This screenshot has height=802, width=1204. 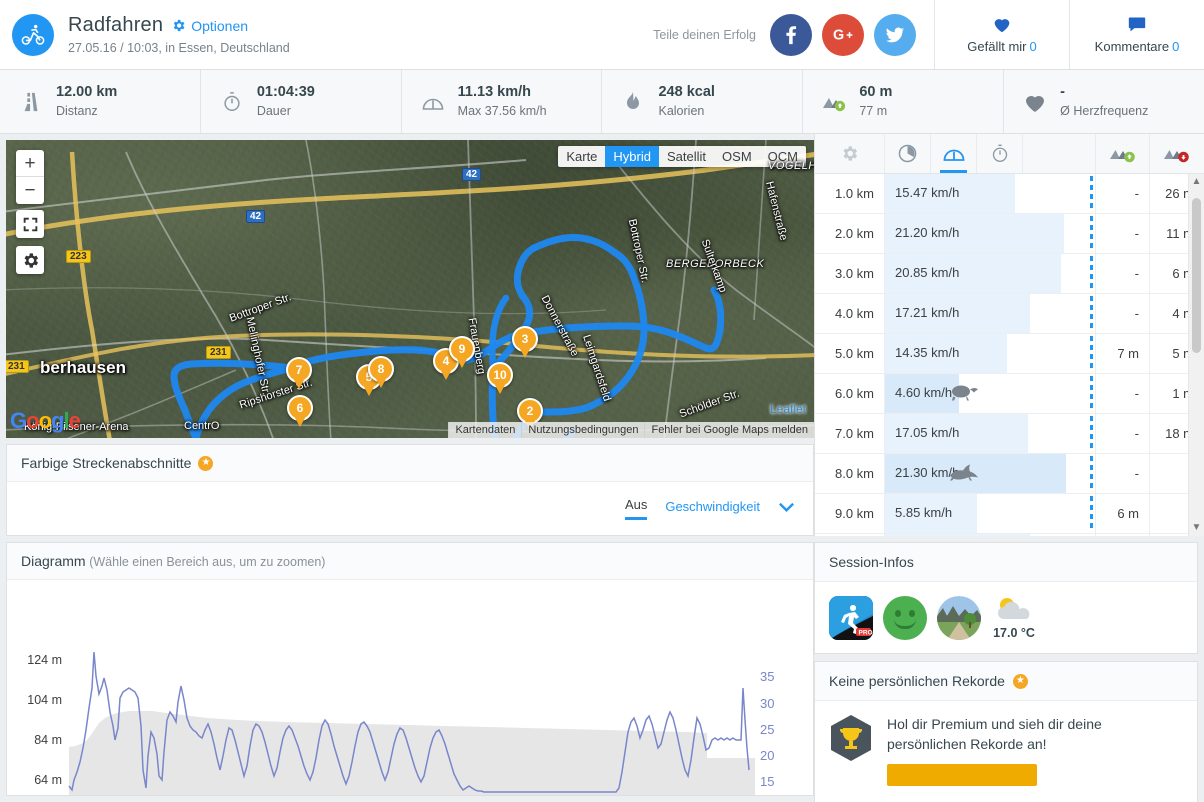 I want to click on segment-tab-aus: Aus, so click(x=636, y=508).